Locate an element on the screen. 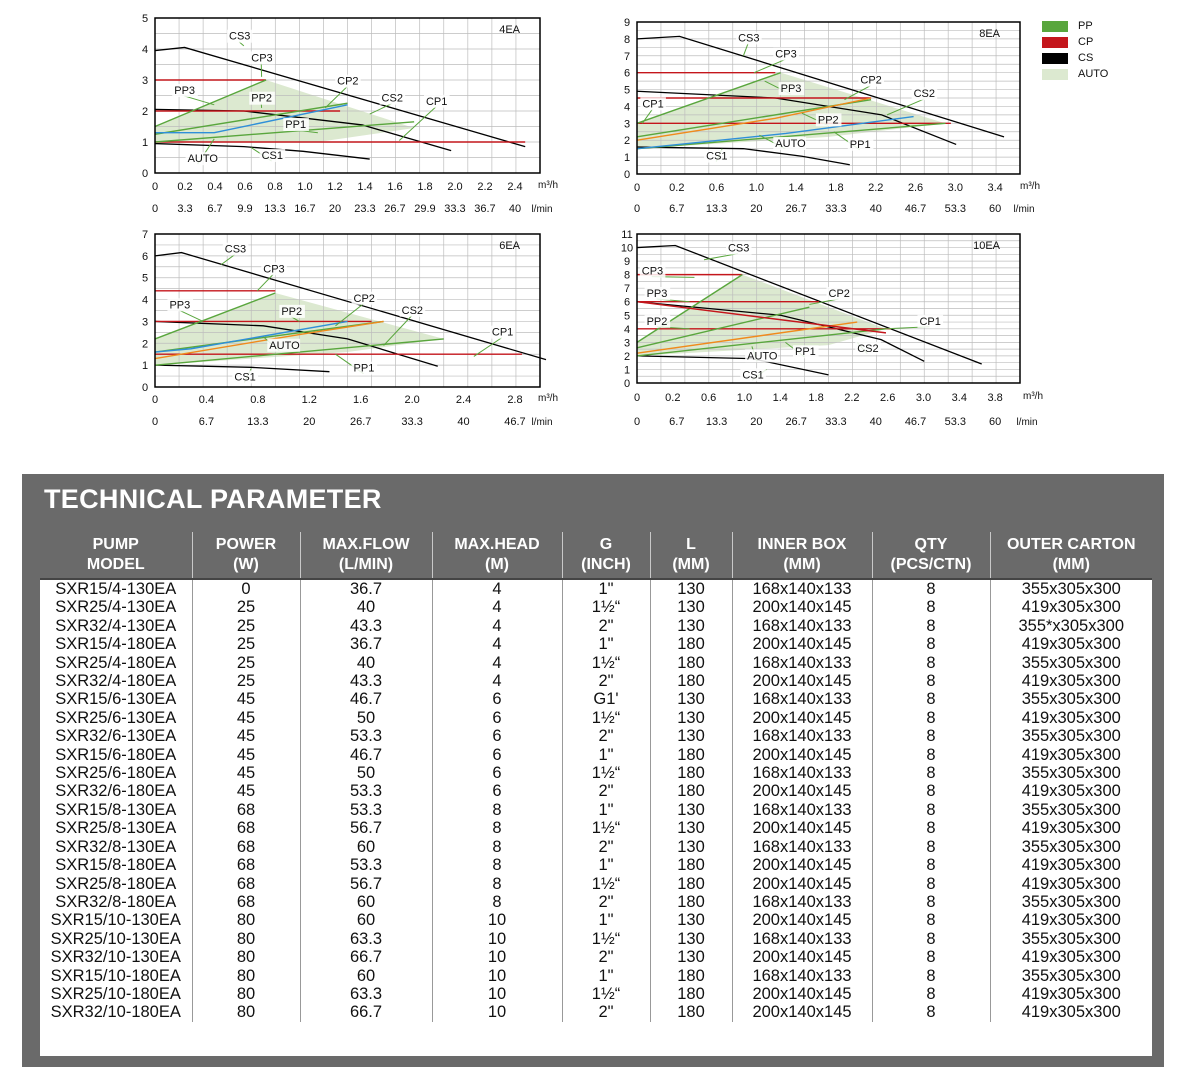  table-cell: 36.7 is located at coordinates (365, 589).